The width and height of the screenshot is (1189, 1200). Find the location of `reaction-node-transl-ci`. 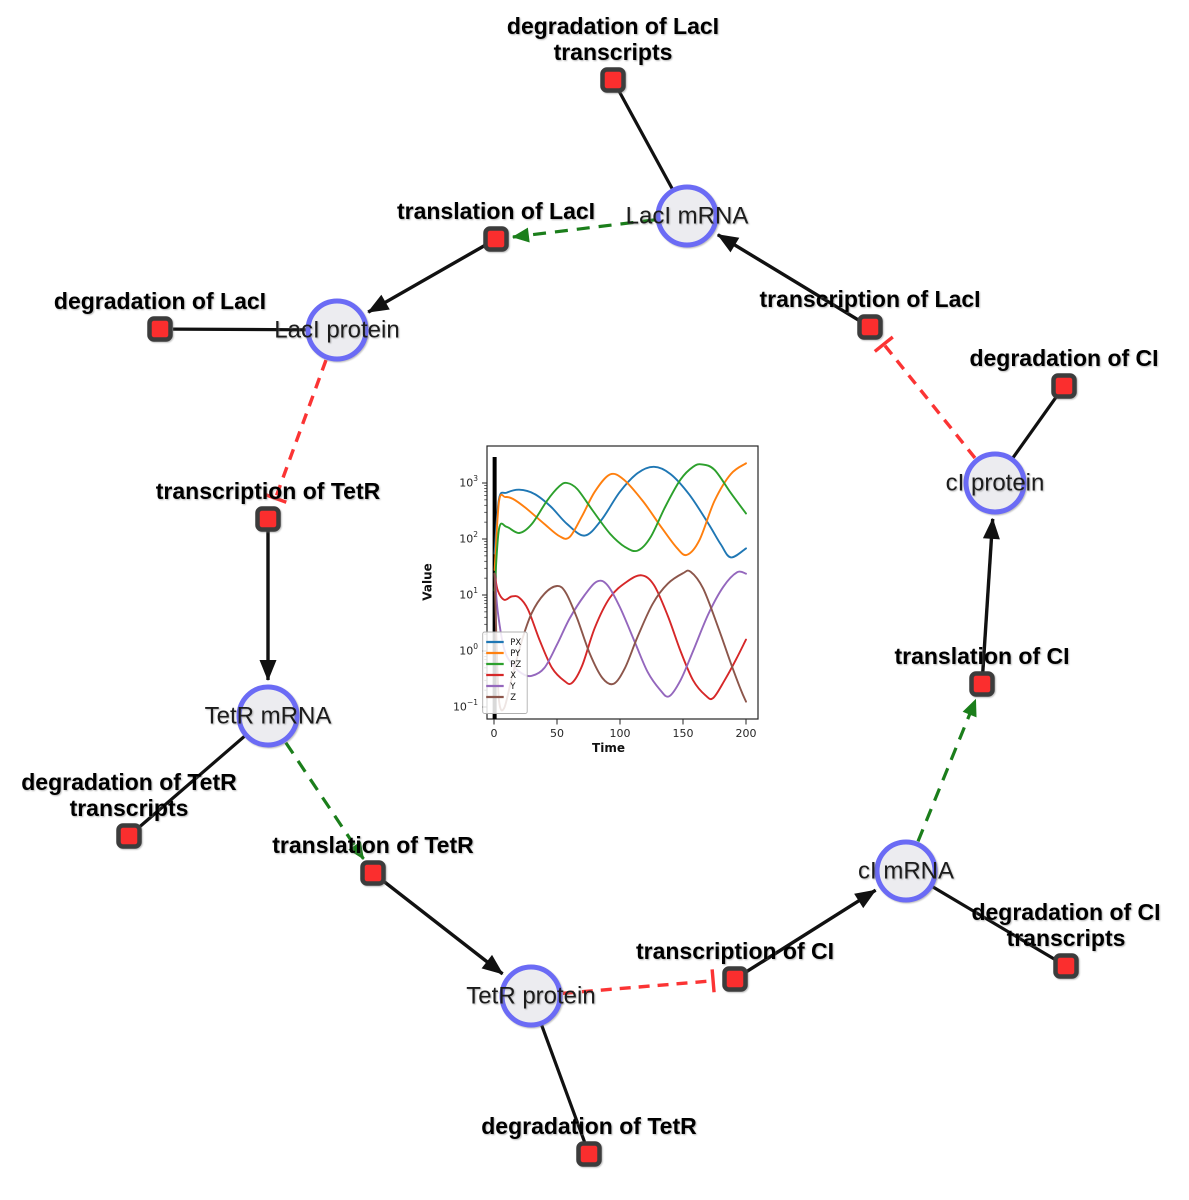

reaction-node-transl-ci is located at coordinates (982, 684).